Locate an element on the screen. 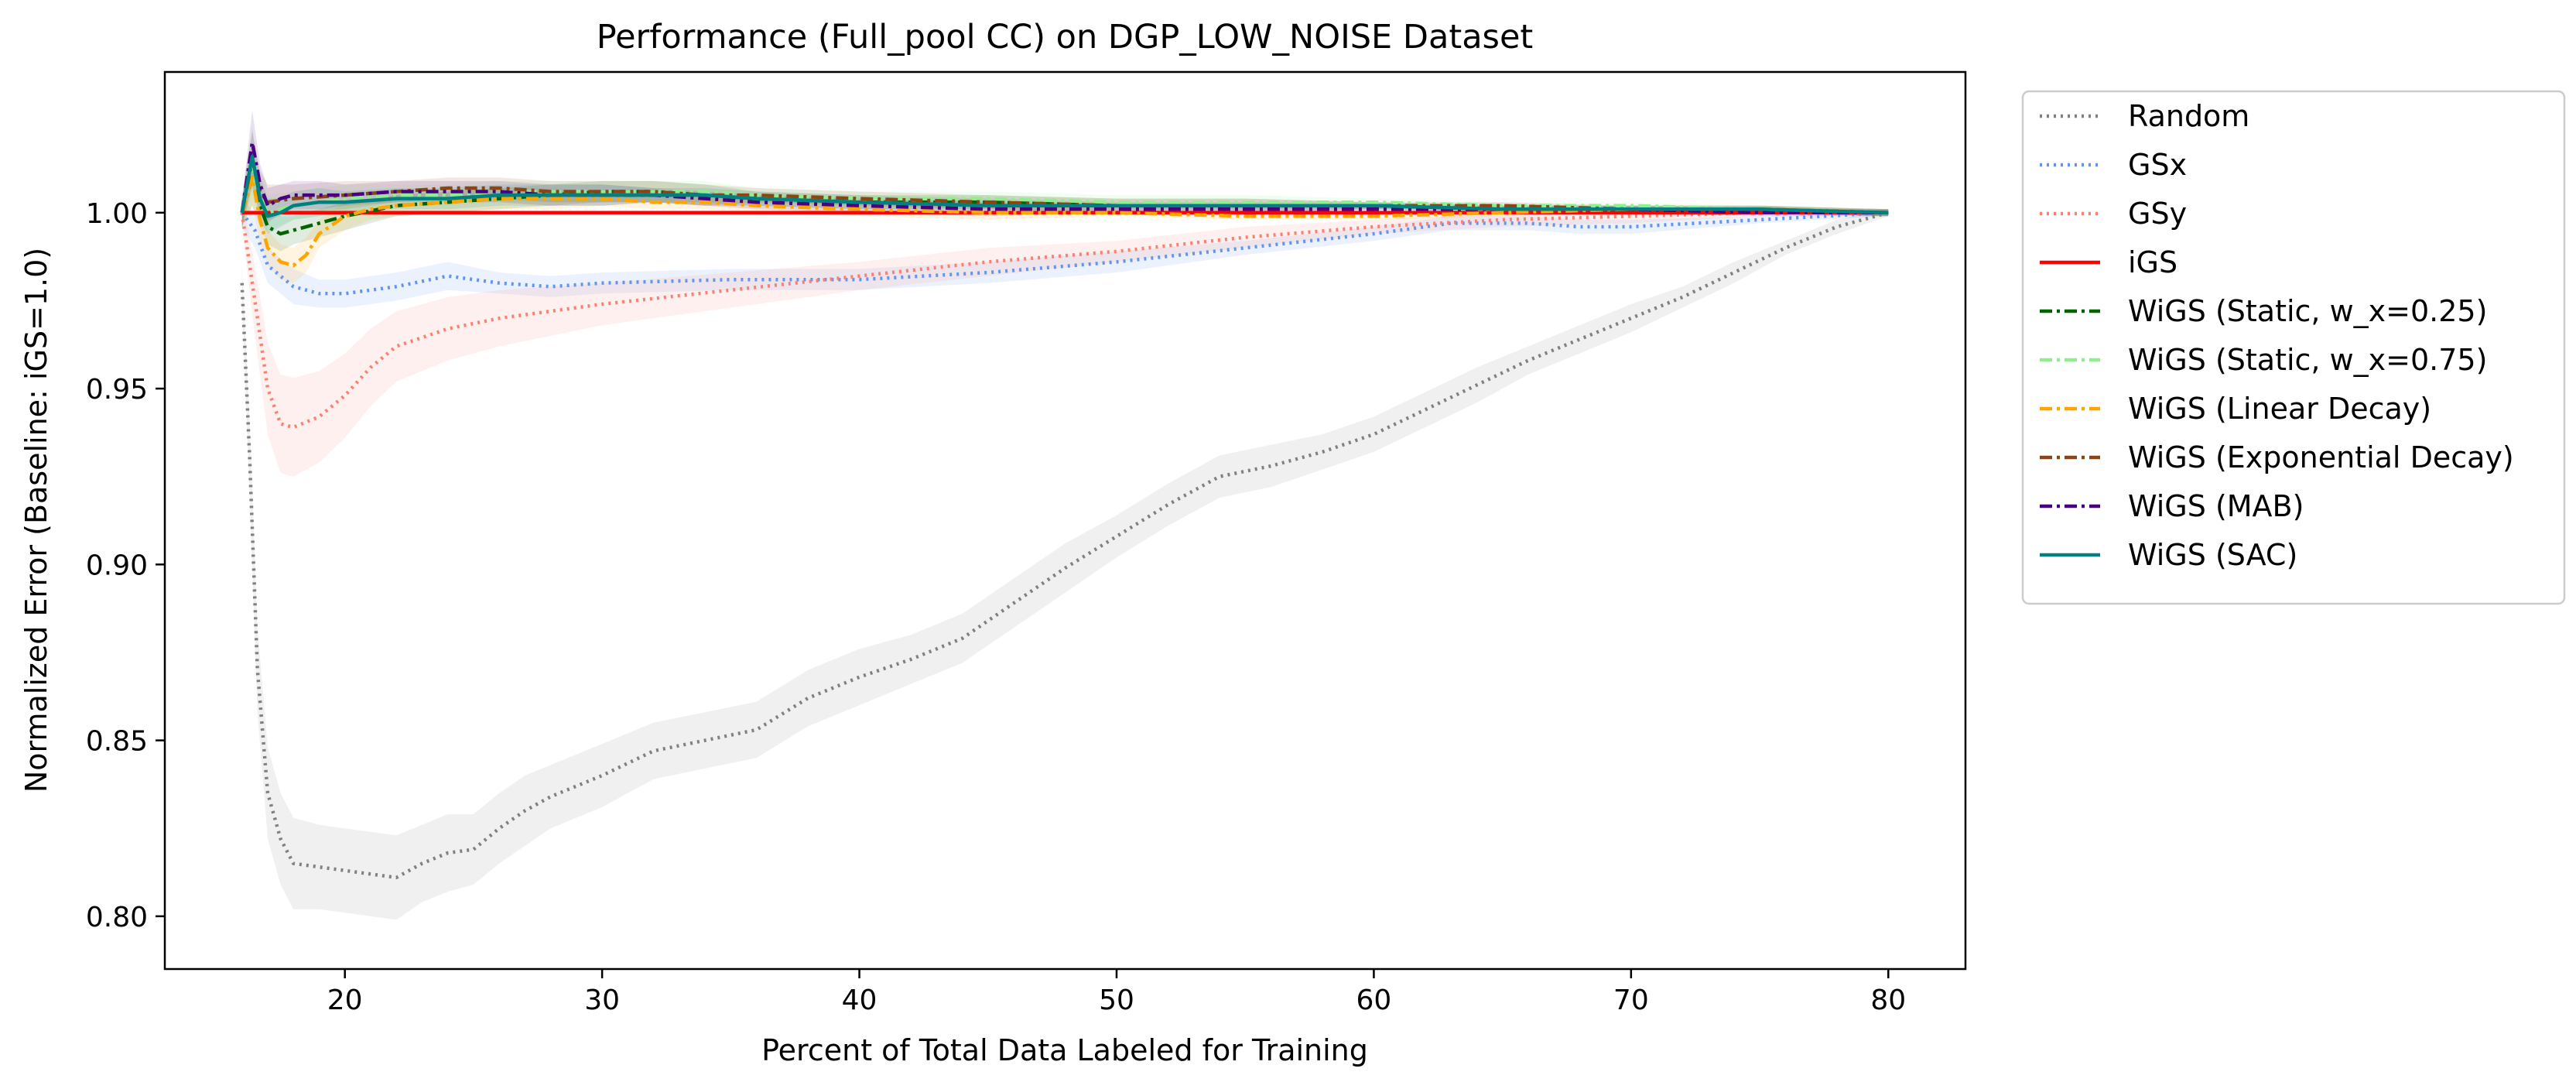 Image resolution: width=2576 pixels, height=1089 pixels. legend-label-wigs-static-w-x-0-25: WiGS (Static, w_x=0.25) is located at coordinates (2308, 311).